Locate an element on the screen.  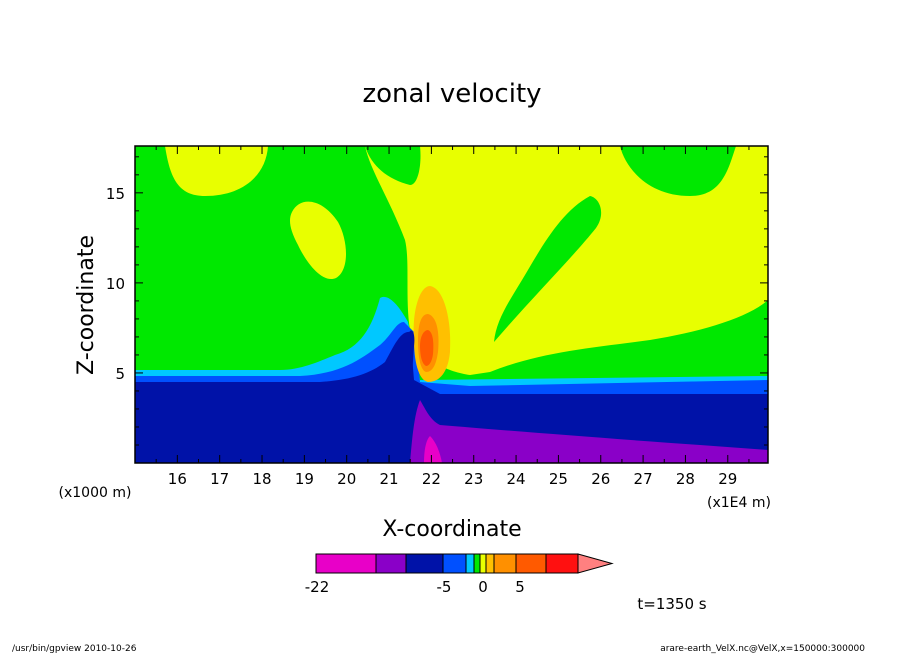
footer-right: arare-earth_VelX.nc@VelX,x=150000:300000 is located at coordinates (762, 649).